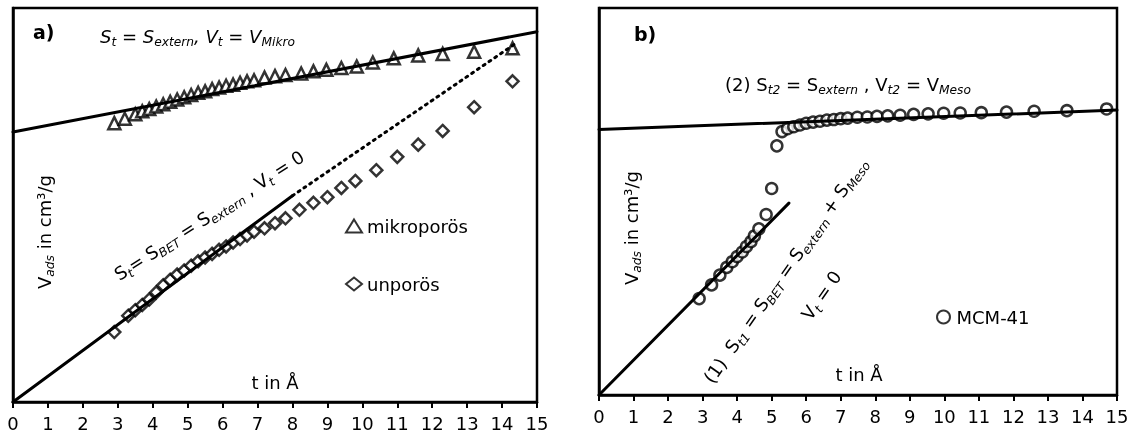  Describe the element at coordinates (821, 295) in the screenshot. I see `annotation: Vt = 0` at that location.